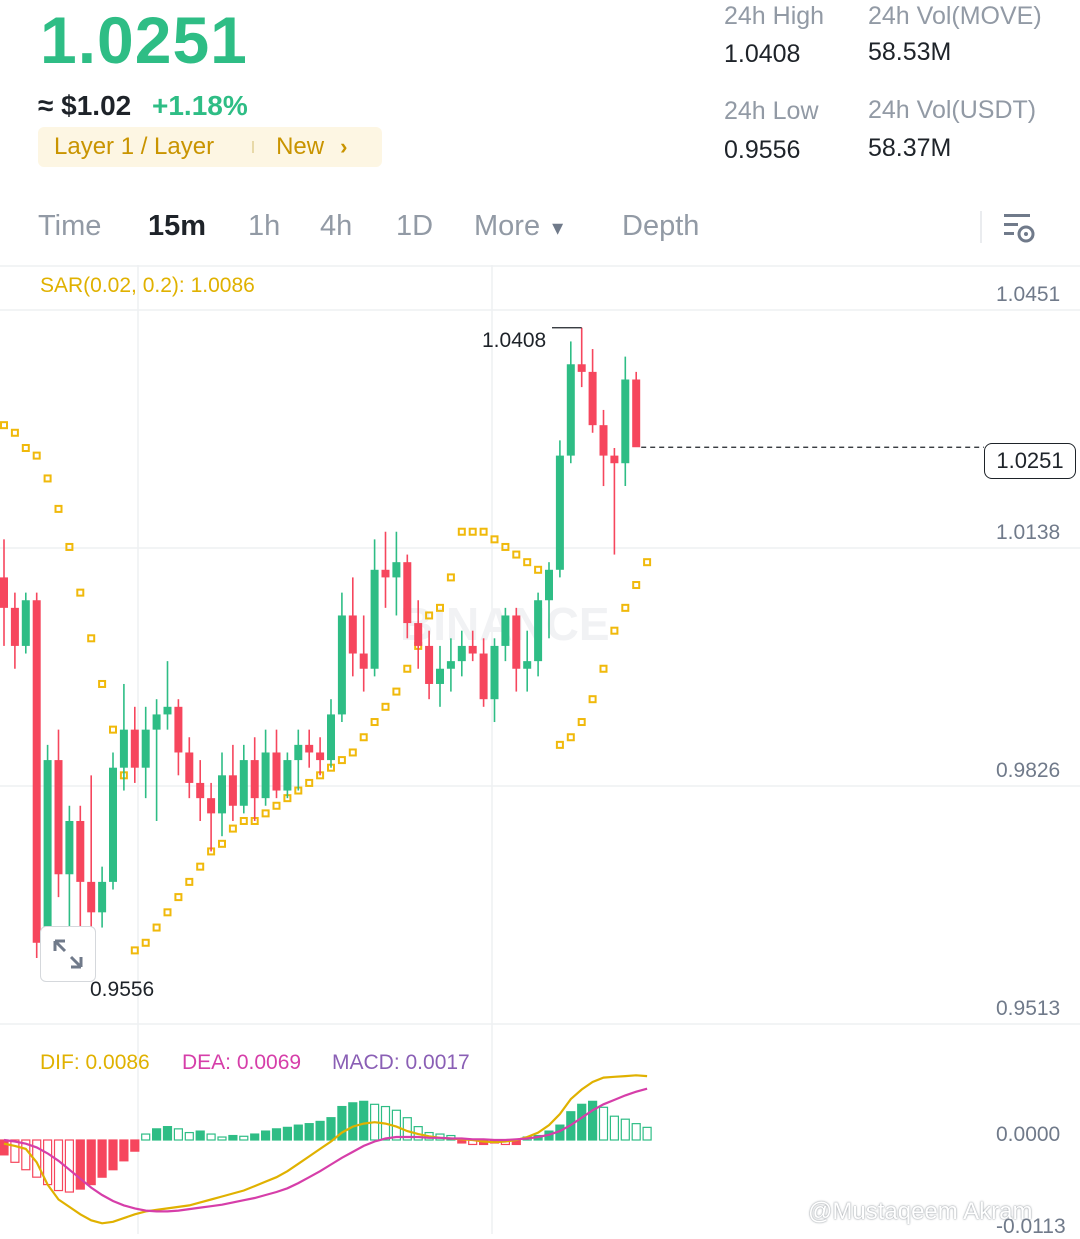 The width and height of the screenshot is (1080, 1239). I want to click on tab-15m: 15m, so click(177, 226).